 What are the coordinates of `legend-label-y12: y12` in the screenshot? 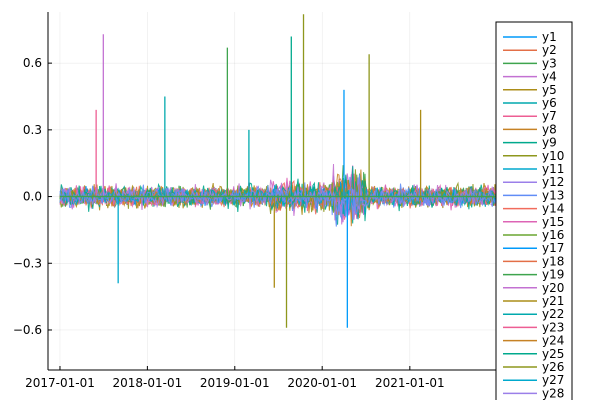 It's located at (553, 182).